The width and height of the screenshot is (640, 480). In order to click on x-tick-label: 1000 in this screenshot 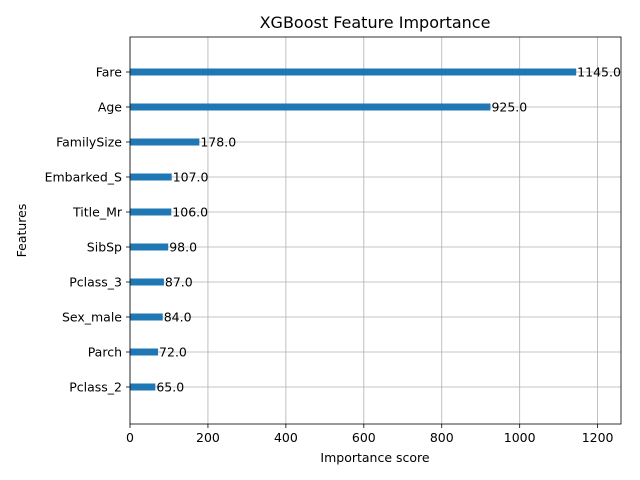, I will do `click(520, 437)`.